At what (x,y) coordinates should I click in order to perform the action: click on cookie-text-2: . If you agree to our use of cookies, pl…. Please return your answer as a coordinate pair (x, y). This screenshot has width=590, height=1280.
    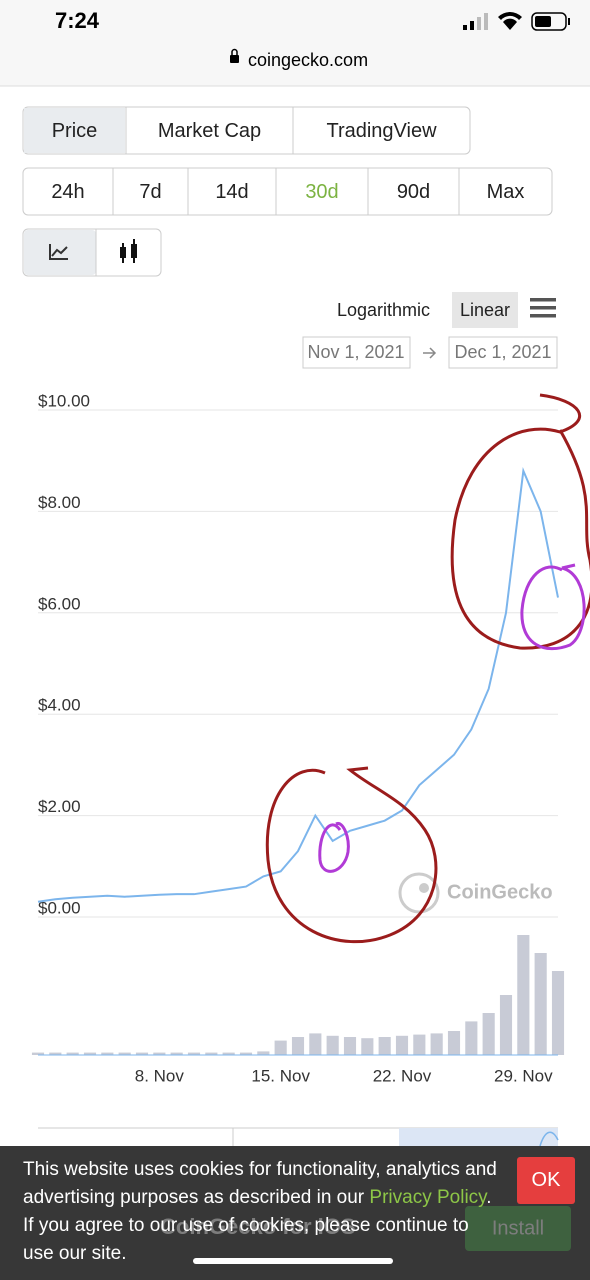
    Looking at the image, I should click on (257, 1225).